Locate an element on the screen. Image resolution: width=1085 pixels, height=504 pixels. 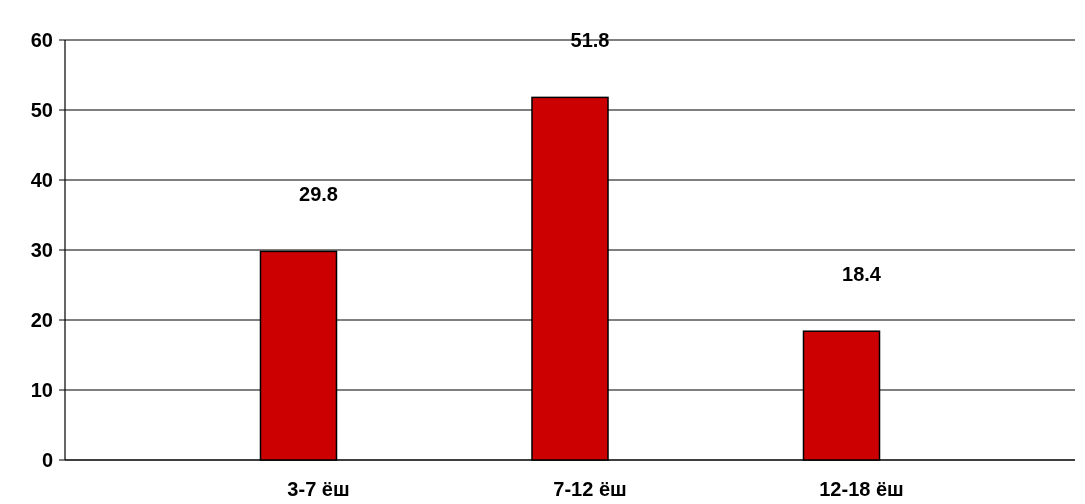
y-tick-label: 30 is located at coordinates (41, 250).